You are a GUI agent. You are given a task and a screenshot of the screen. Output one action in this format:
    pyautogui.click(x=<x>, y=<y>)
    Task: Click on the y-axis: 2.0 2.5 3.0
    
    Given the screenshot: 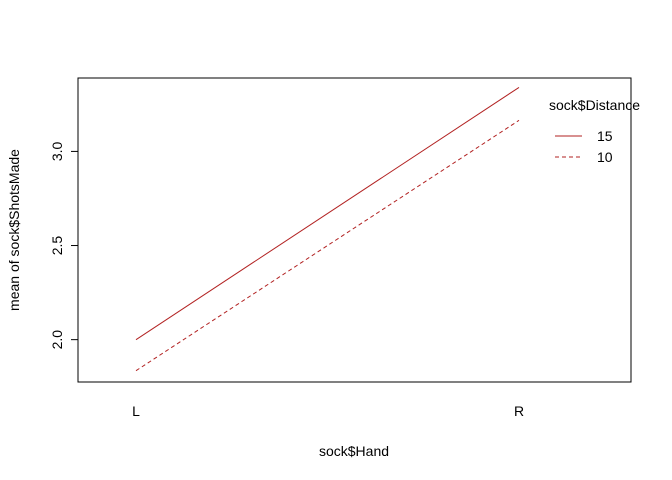 What is the action you would take?
    pyautogui.click(x=64, y=245)
    